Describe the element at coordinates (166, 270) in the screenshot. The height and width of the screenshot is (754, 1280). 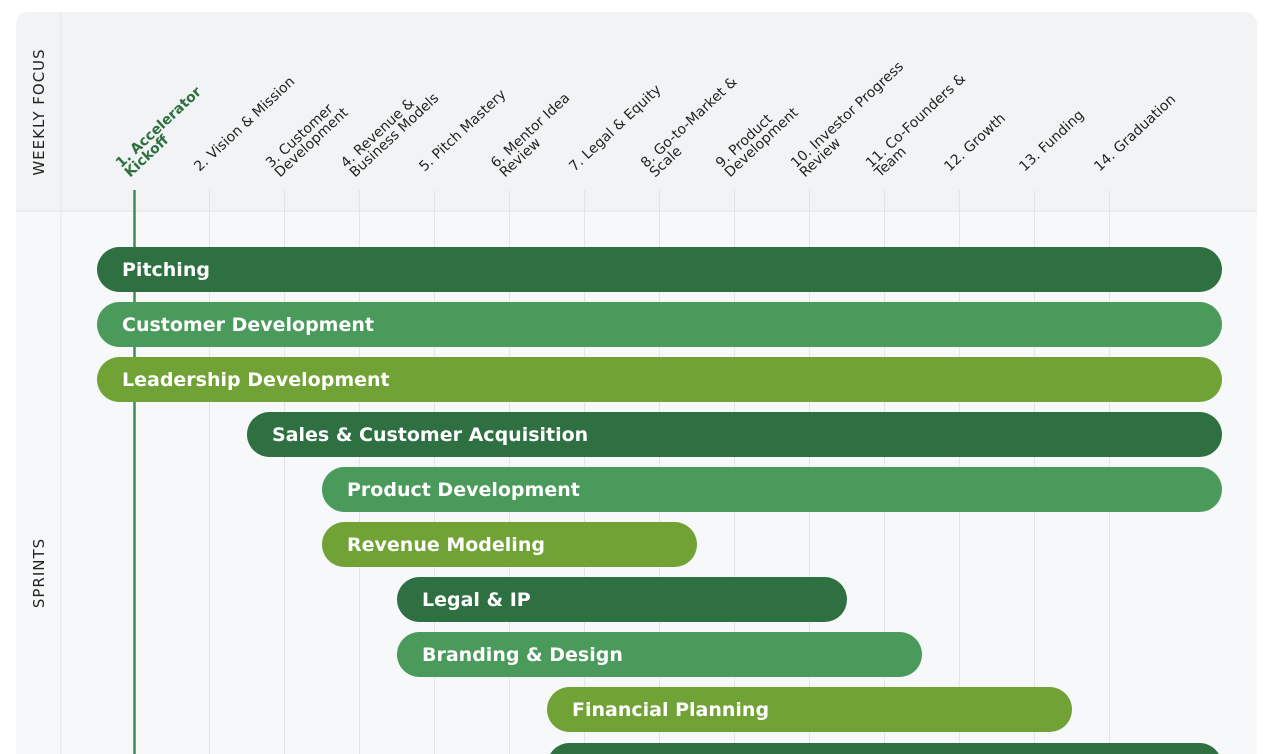
I see `sprint-label: Pitching` at that location.